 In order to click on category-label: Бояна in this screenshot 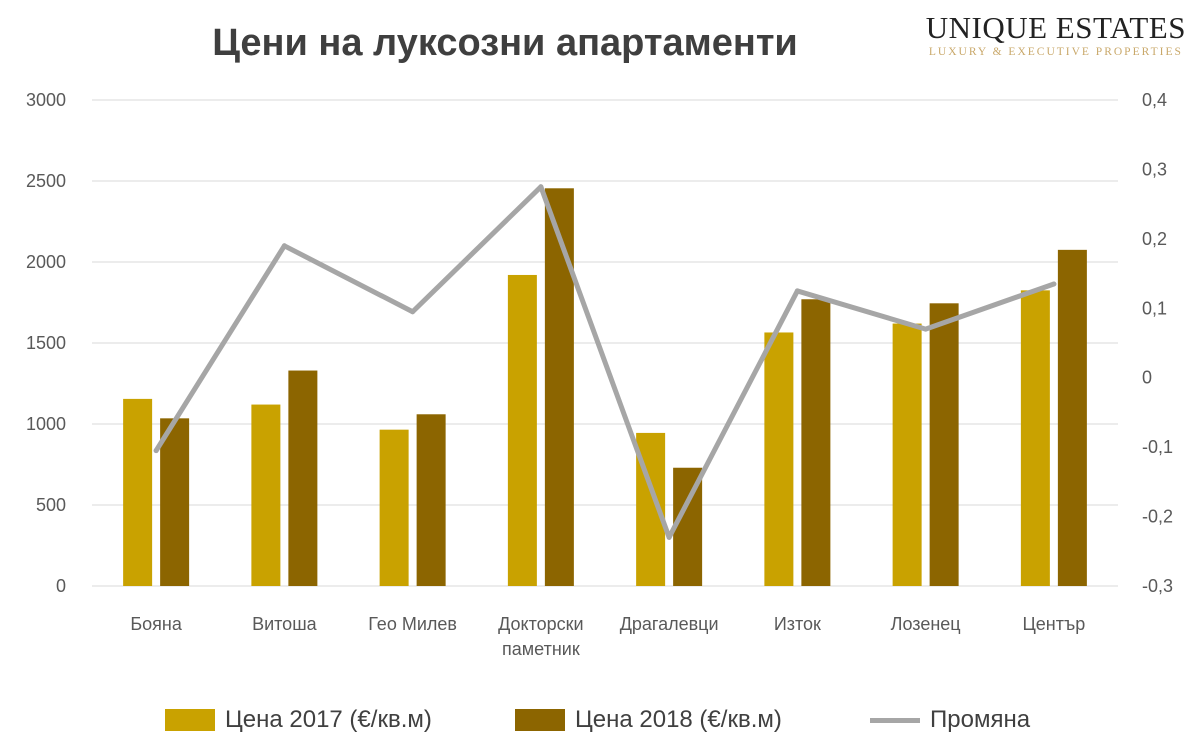, I will do `click(156, 624)`.